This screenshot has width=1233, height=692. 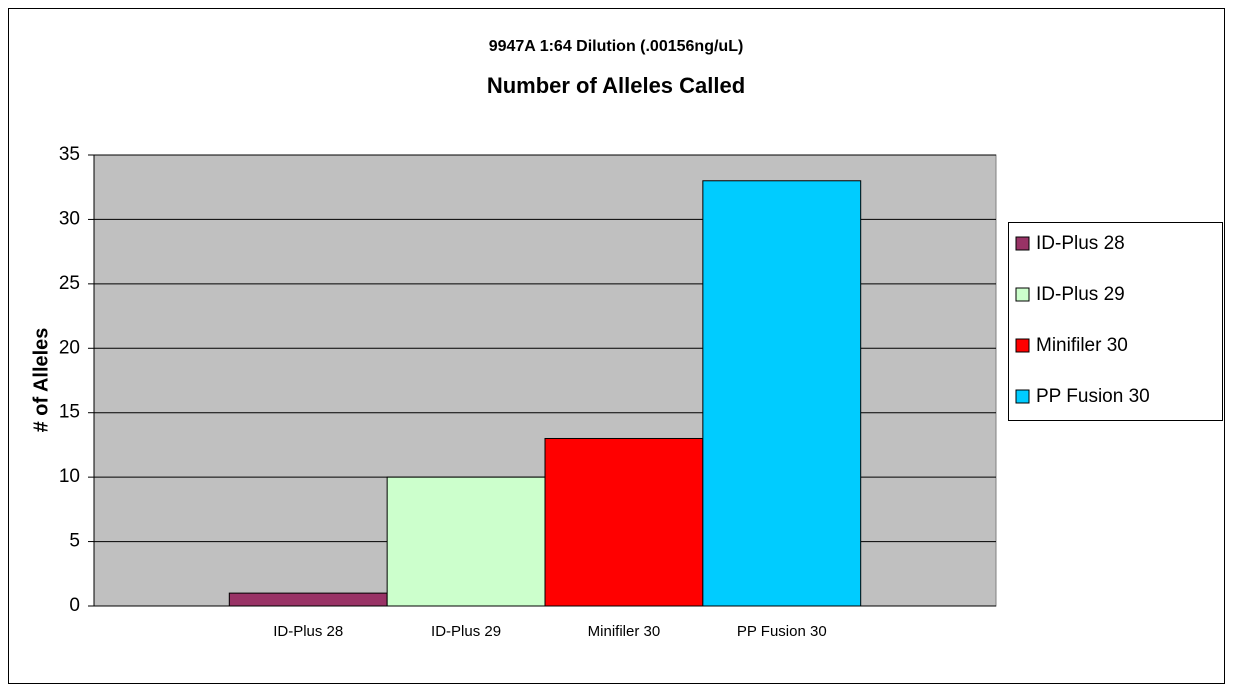 What do you see at coordinates (69, 476) in the screenshot?
I see `y-tick-label: 10` at bounding box center [69, 476].